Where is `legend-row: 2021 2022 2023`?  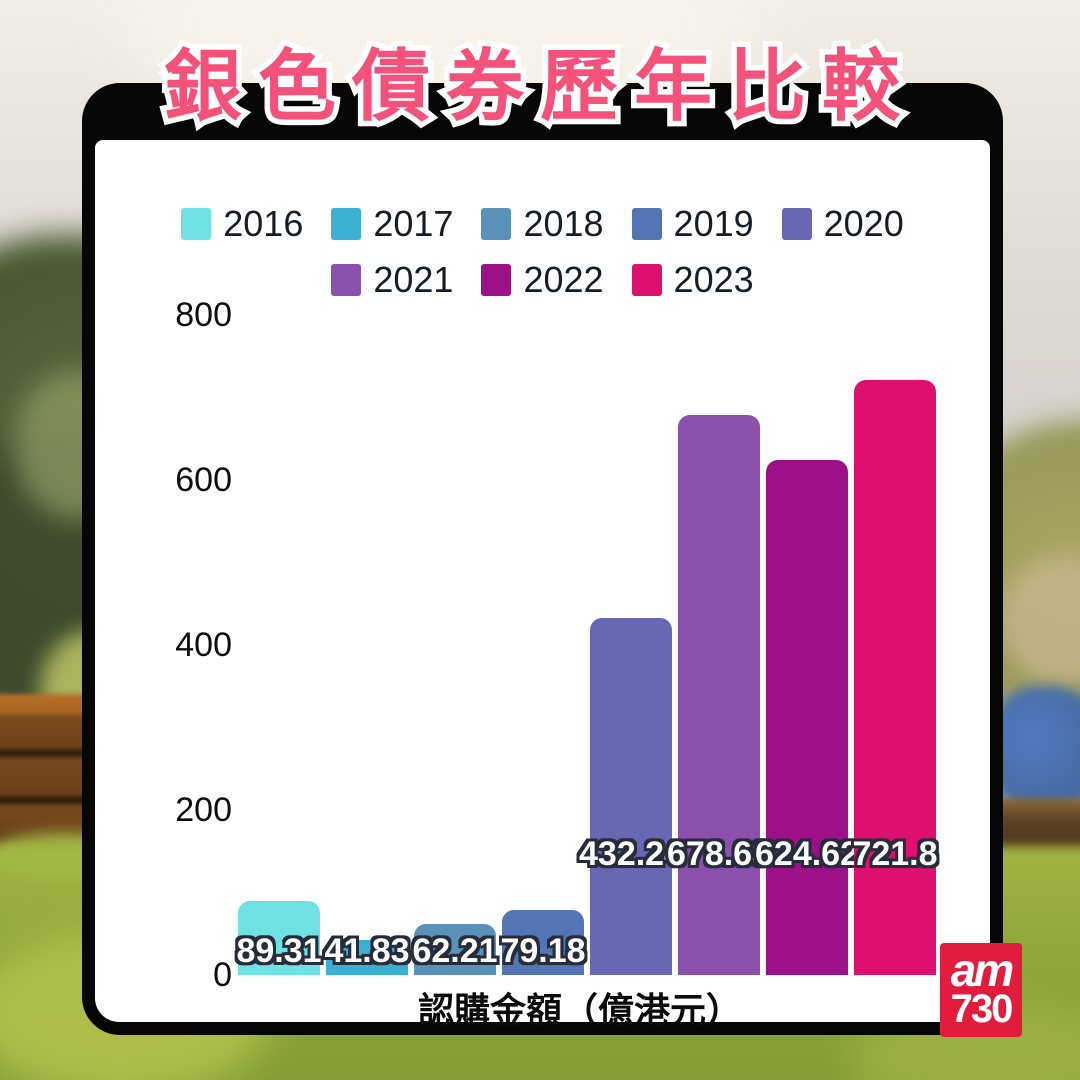
legend-row: 2021 2022 2023 is located at coordinates (542, 280).